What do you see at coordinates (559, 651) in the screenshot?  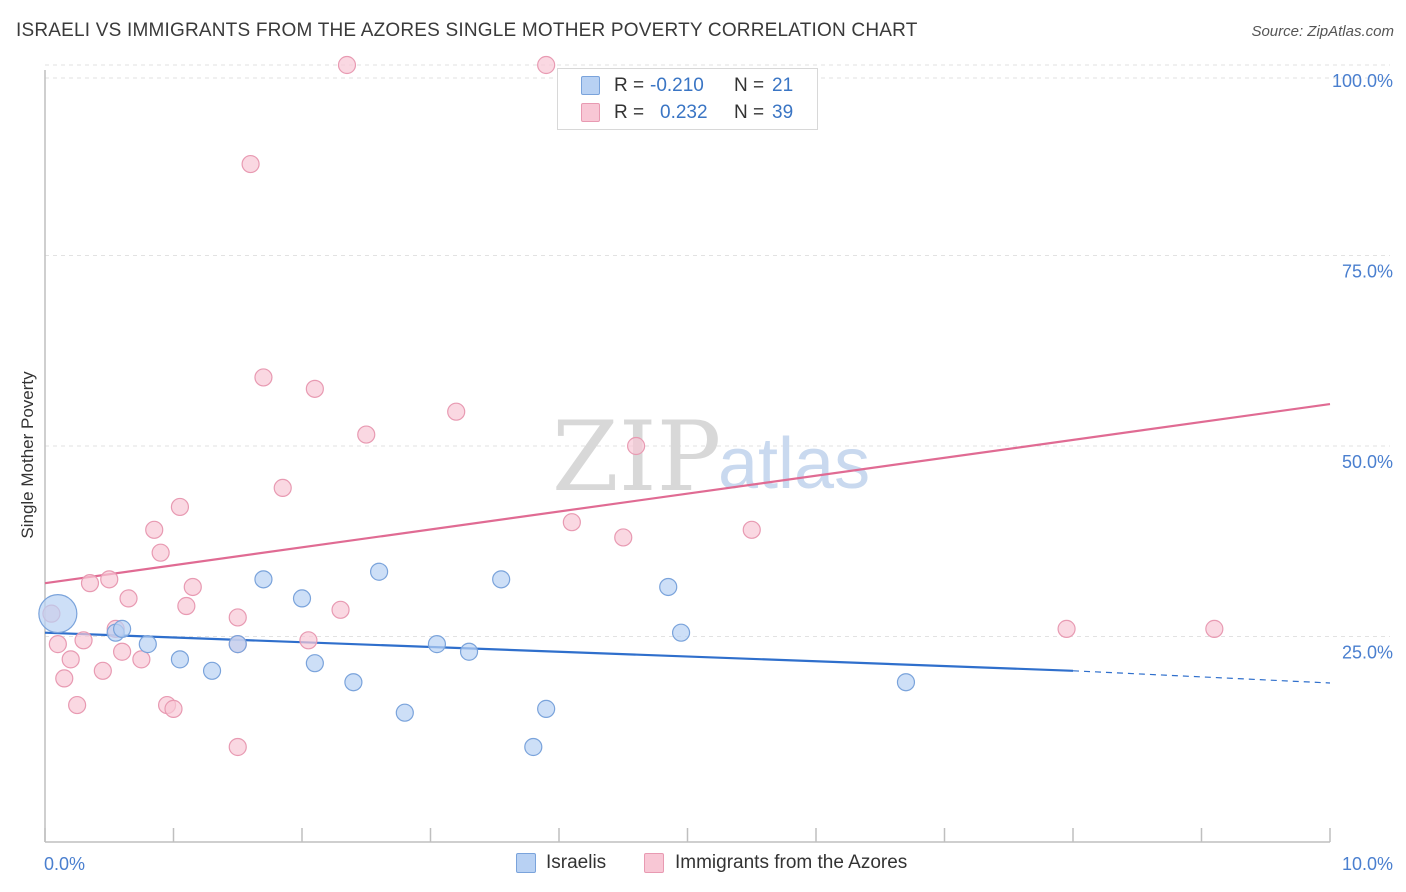 I see `israelis-trend-line` at bounding box center [559, 651].